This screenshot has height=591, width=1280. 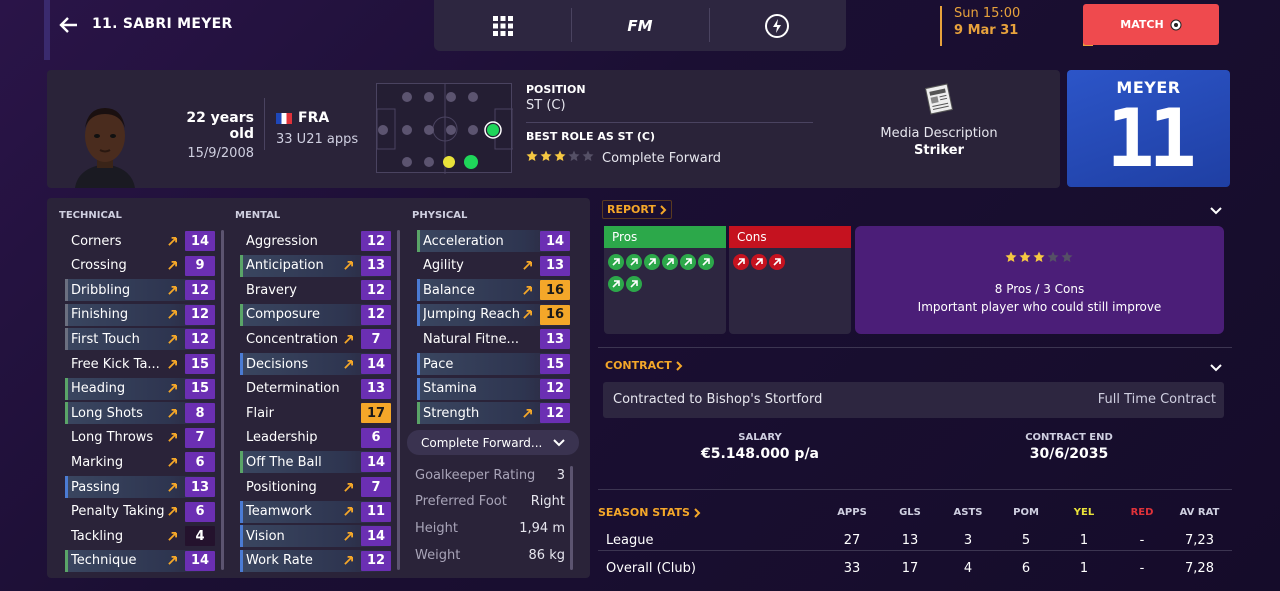 I want to click on info-scrollbar, so click(x=571, y=518).